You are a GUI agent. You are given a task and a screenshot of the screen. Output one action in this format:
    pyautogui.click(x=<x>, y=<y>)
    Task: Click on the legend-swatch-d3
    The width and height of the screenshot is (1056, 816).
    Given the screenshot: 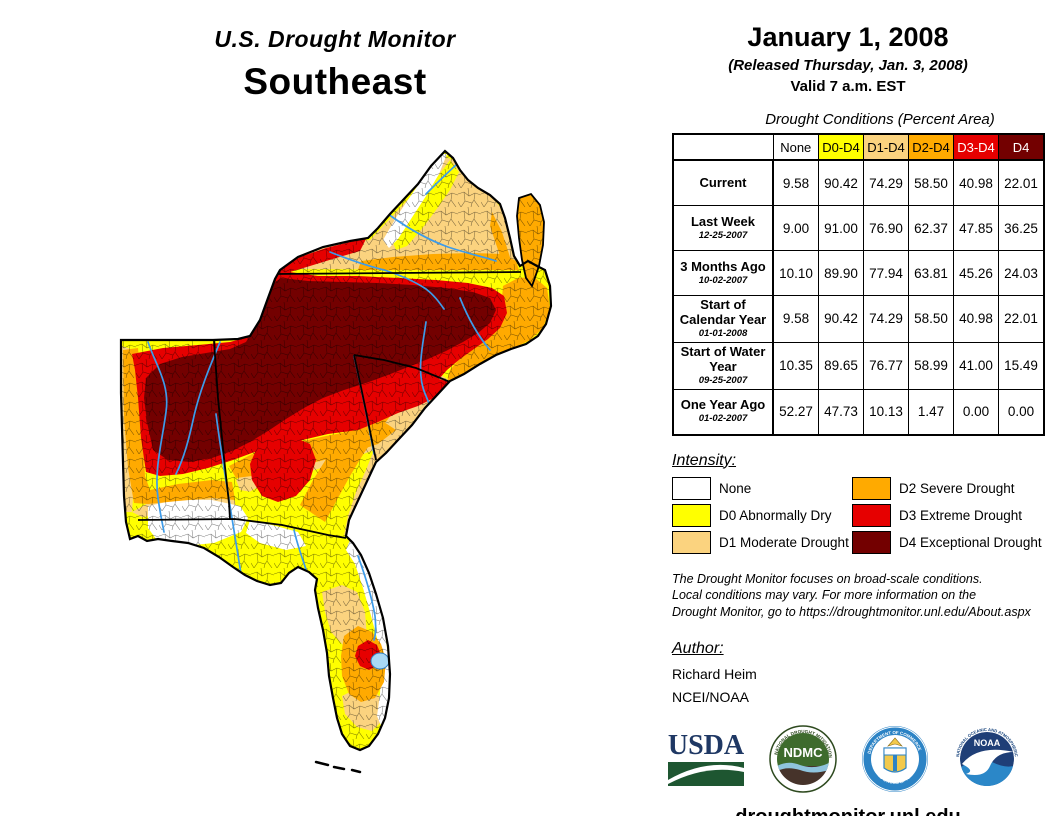 What is the action you would take?
    pyautogui.click(x=871, y=516)
    